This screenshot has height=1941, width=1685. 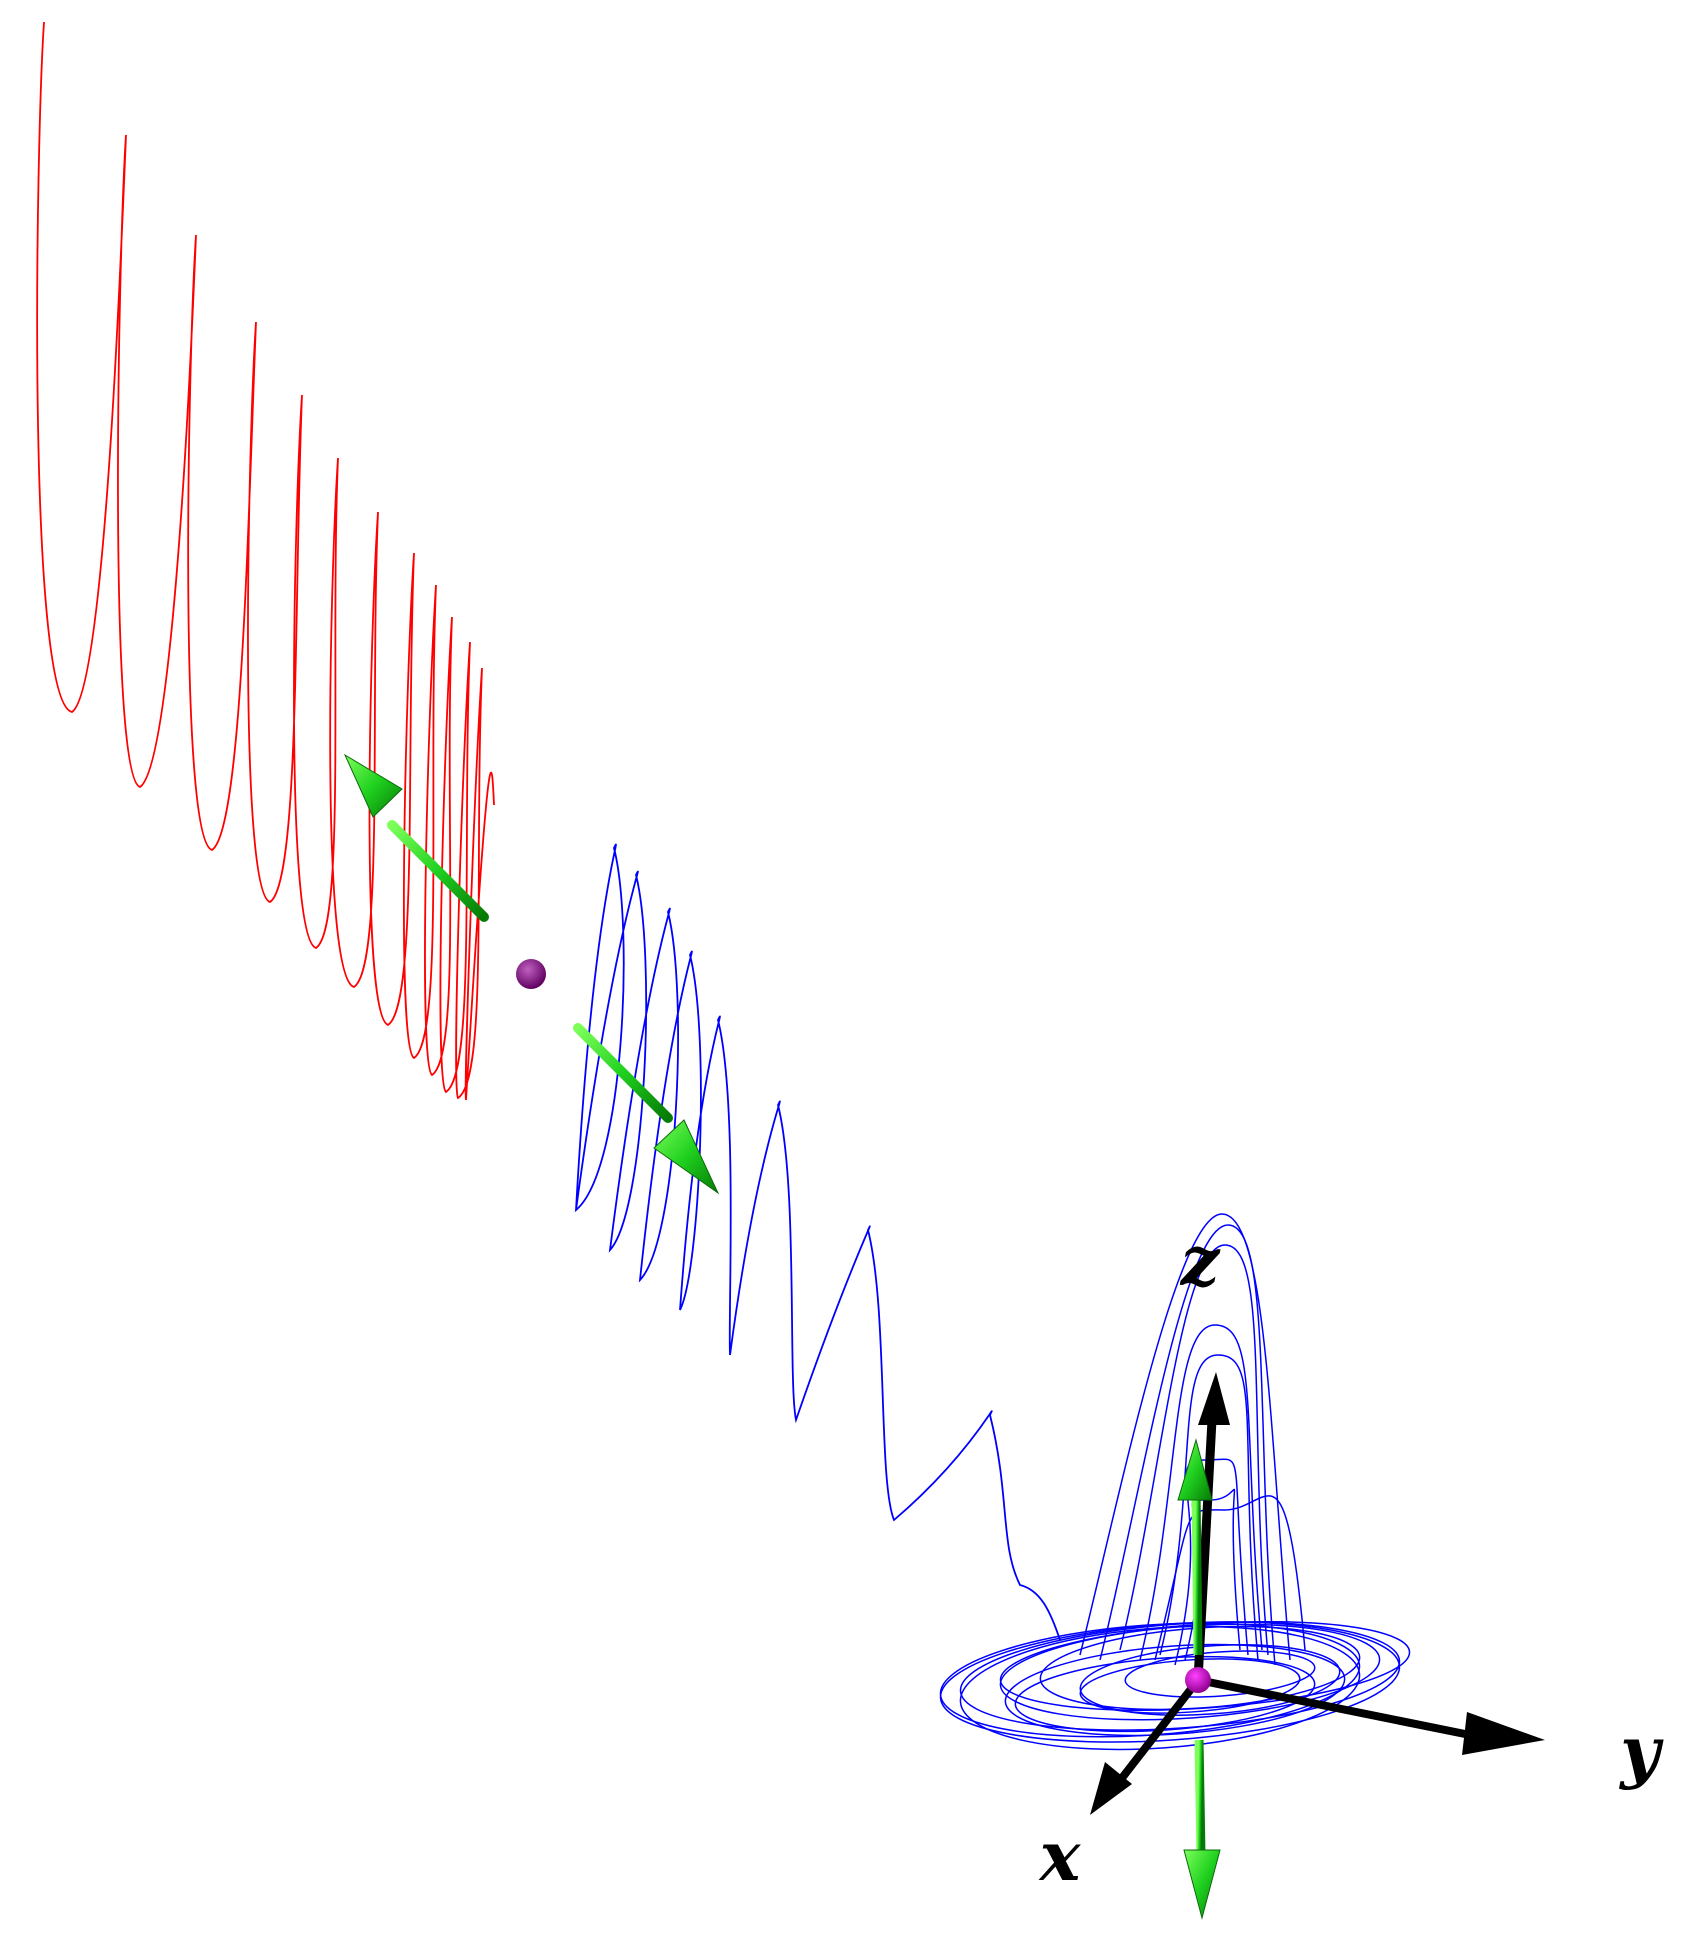 I want to click on eigenvector-arrow-unstable, so click(x=416, y=837).